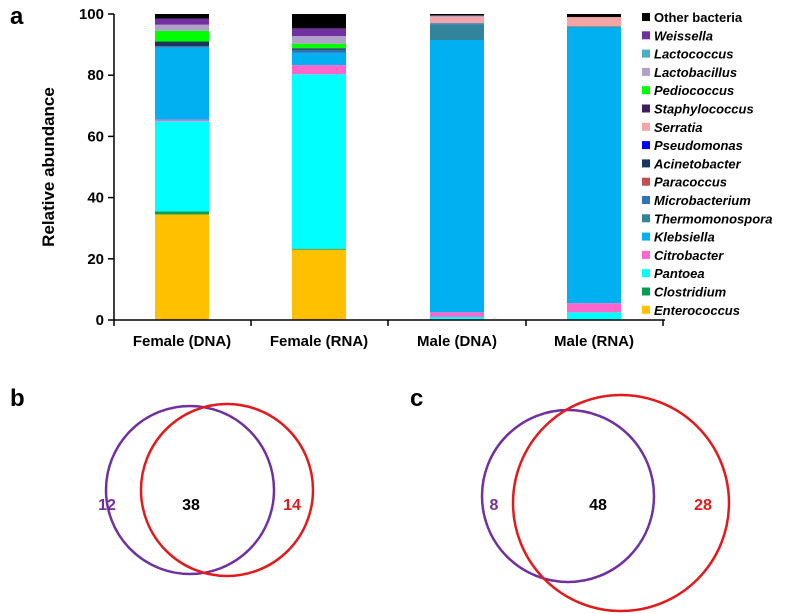 The width and height of the screenshot is (787, 614). What do you see at coordinates (690, 182) in the screenshot?
I see `legend-label-paracoccus: Paracoccus` at bounding box center [690, 182].